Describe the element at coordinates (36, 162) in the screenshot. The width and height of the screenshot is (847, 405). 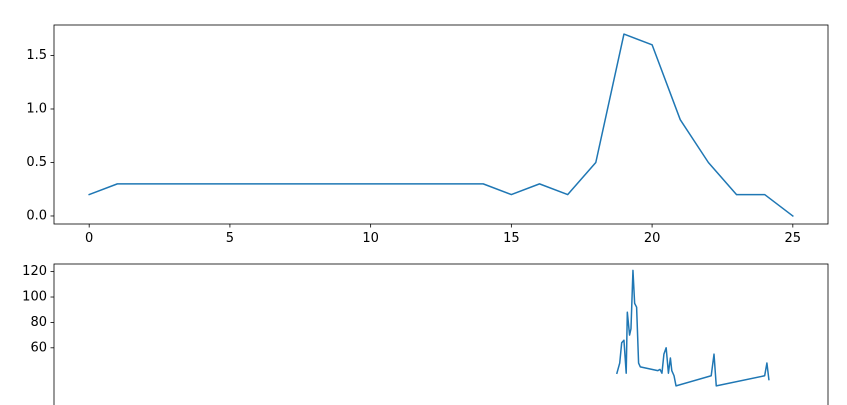
I see `y-tick-label-top-1: 0.5` at that location.